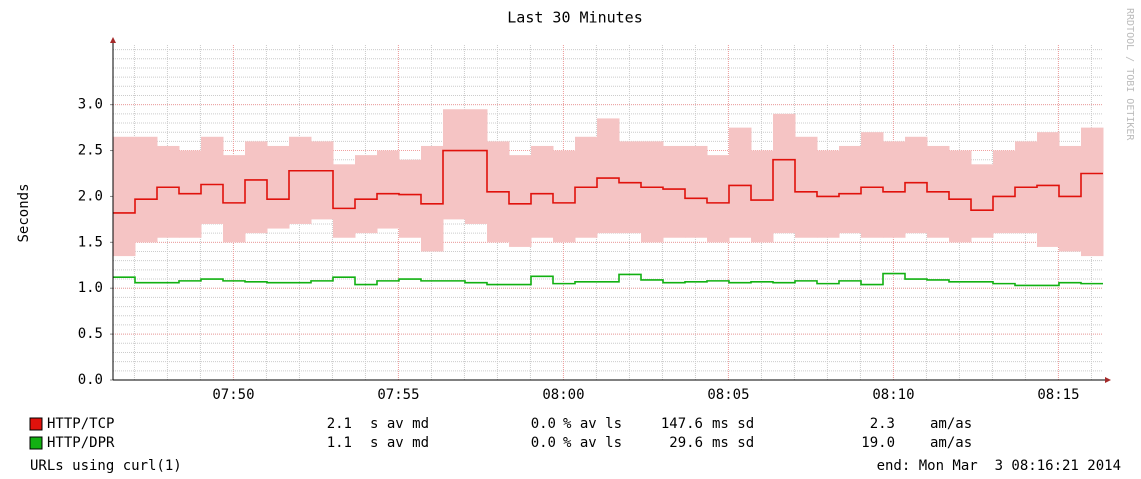 This screenshot has width=1141, height=479. I want to click on legend-label: HTTP/TCP, so click(80, 424).